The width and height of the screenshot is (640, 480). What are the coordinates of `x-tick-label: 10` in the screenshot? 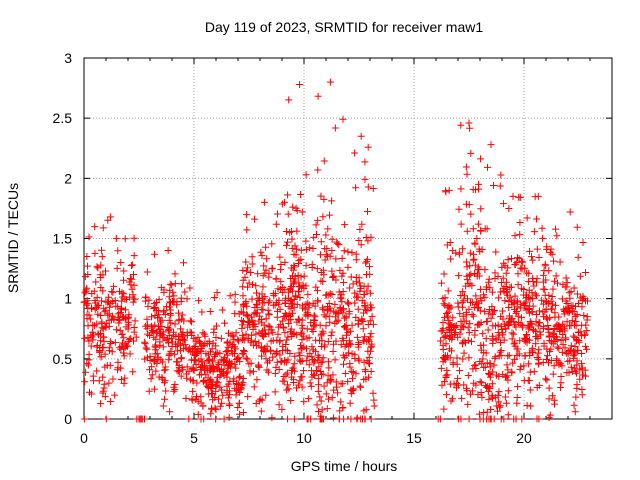 It's located at (304, 438).